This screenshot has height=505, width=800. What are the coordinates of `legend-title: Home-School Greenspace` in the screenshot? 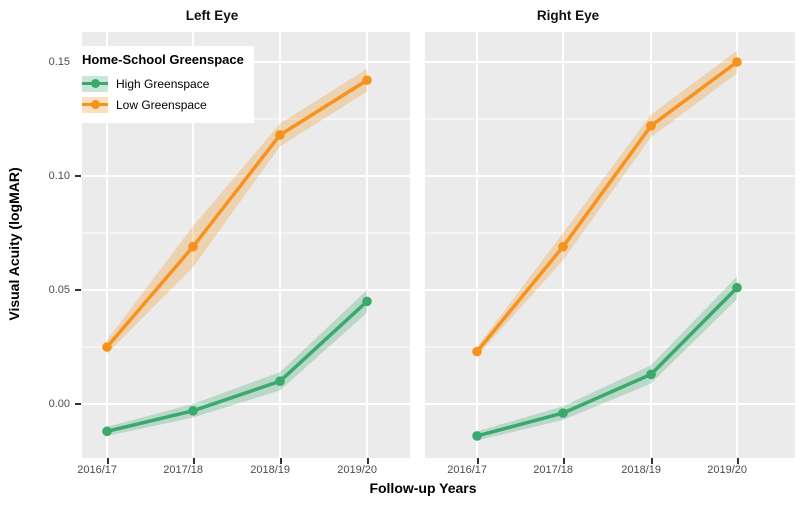 It's located at (163, 59).